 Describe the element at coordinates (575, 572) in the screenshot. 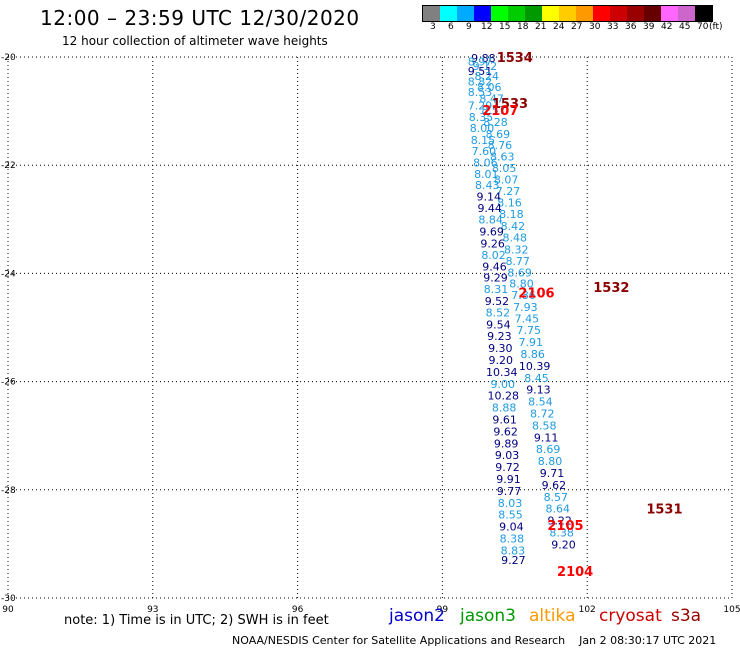

I see `pass-time-annotation: 2104` at that location.